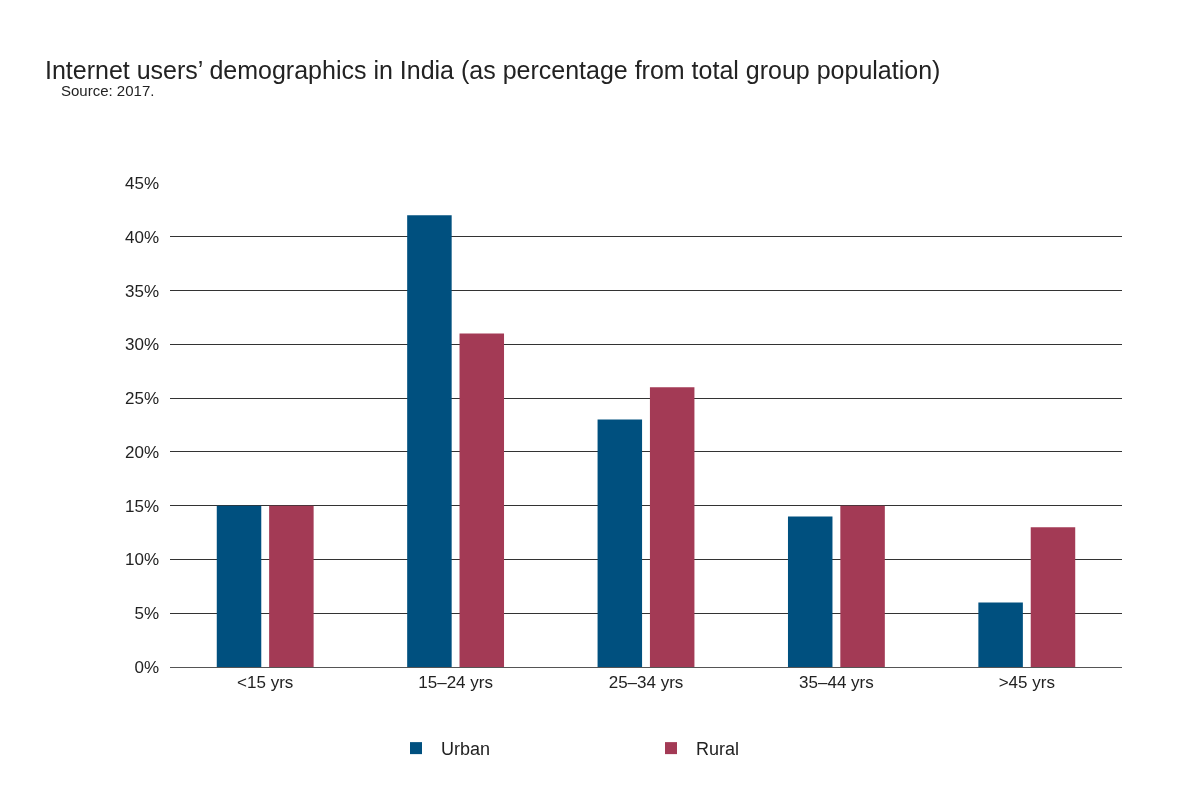  Describe the element at coordinates (141, 399) in the screenshot. I see `y-tick-label: 25%` at that location.